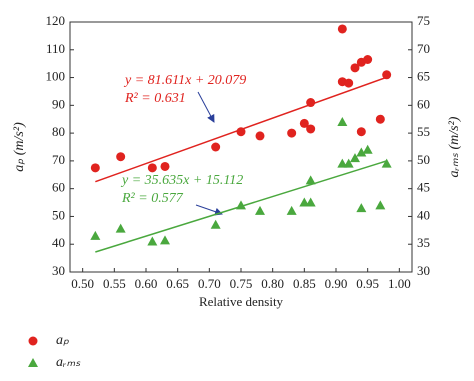 This screenshot has height=381, width=474. What do you see at coordinates (62, 340) in the screenshot?
I see `legend-label: aₚ` at bounding box center [62, 340].